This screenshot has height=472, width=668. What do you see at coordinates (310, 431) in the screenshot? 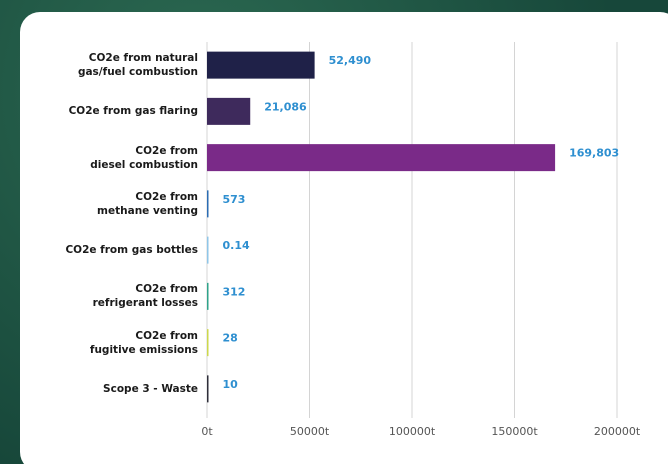
I see `x-tick-label: 50000t` at bounding box center [310, 431].